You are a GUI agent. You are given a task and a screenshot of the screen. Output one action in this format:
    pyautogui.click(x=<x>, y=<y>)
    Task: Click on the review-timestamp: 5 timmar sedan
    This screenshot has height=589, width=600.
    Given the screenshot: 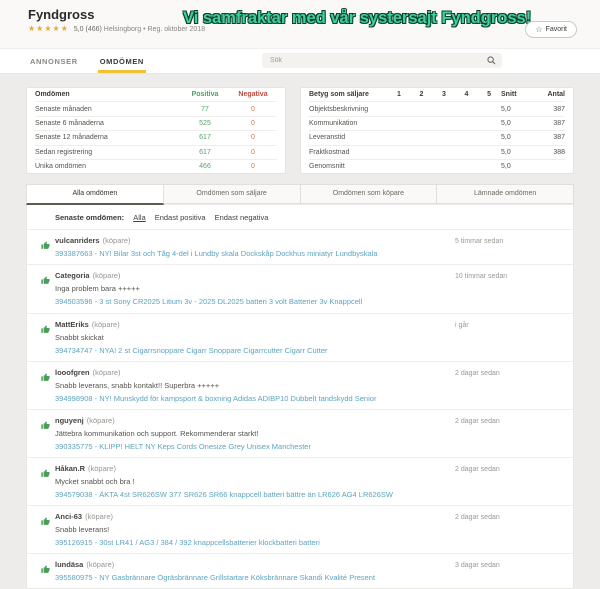 What is the action you would take?
    pyautogui.click(x=479, y=242)
    